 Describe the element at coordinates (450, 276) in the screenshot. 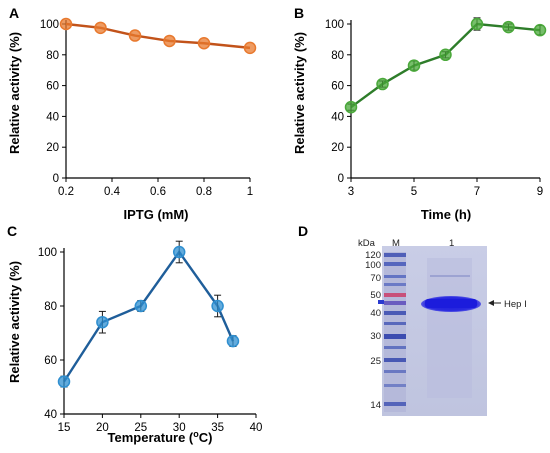

I see `sample-faint-band` at that location.